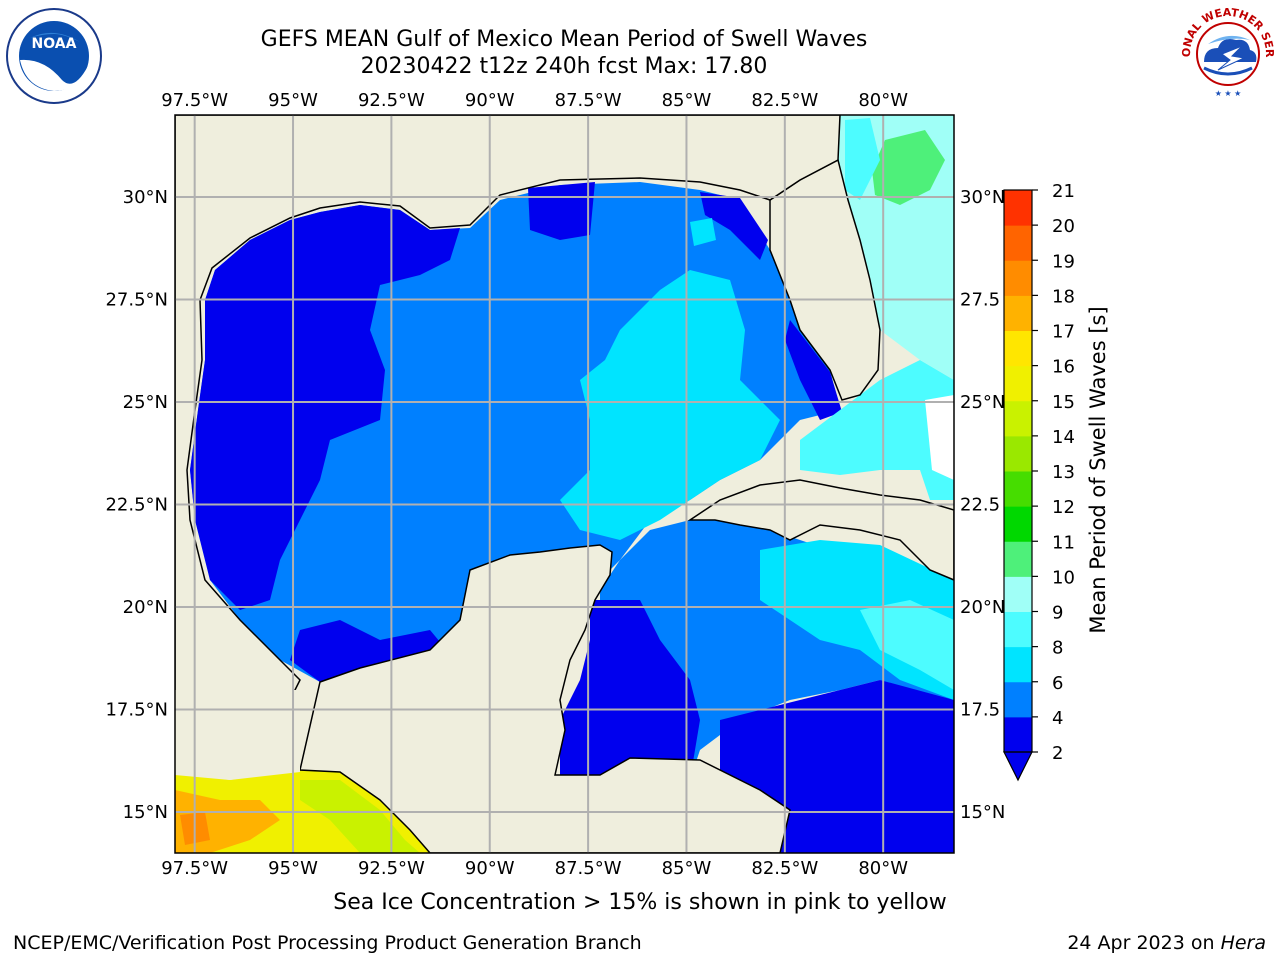 The image size is (1280, 960). What do you see at coordinates (534, 868) in the screenshot?
I see `x-axis-bottom: 97.5°W 95°W 92.5°W 90°W 87.5°W 85°W 82.5°W 80°W` at bounding box center [534, 868].